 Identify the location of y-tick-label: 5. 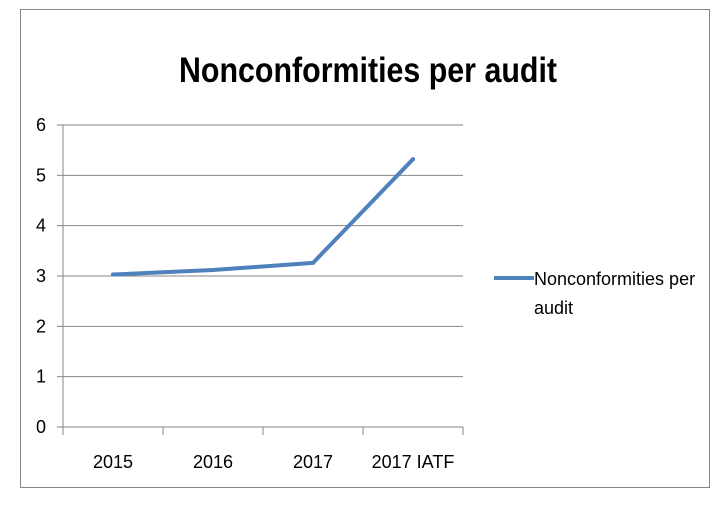
(41, 175).